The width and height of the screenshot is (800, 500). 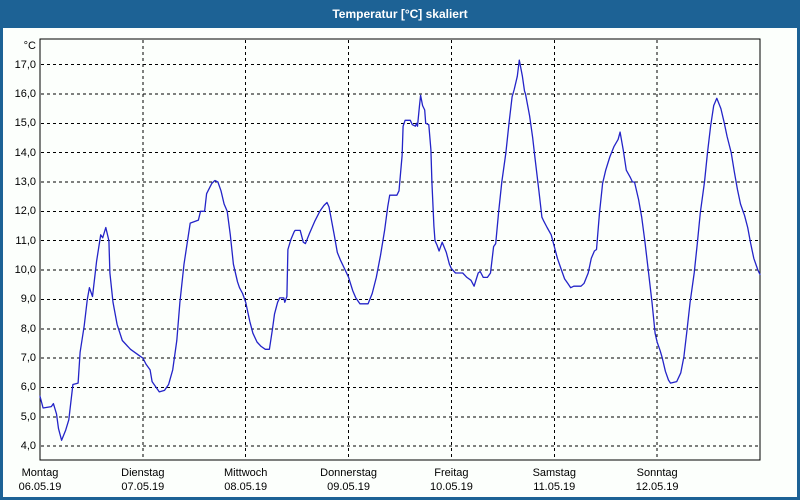 I want to click on window-titlebar: Temperatur [°C] skaliert, so click(x=400, y=14).